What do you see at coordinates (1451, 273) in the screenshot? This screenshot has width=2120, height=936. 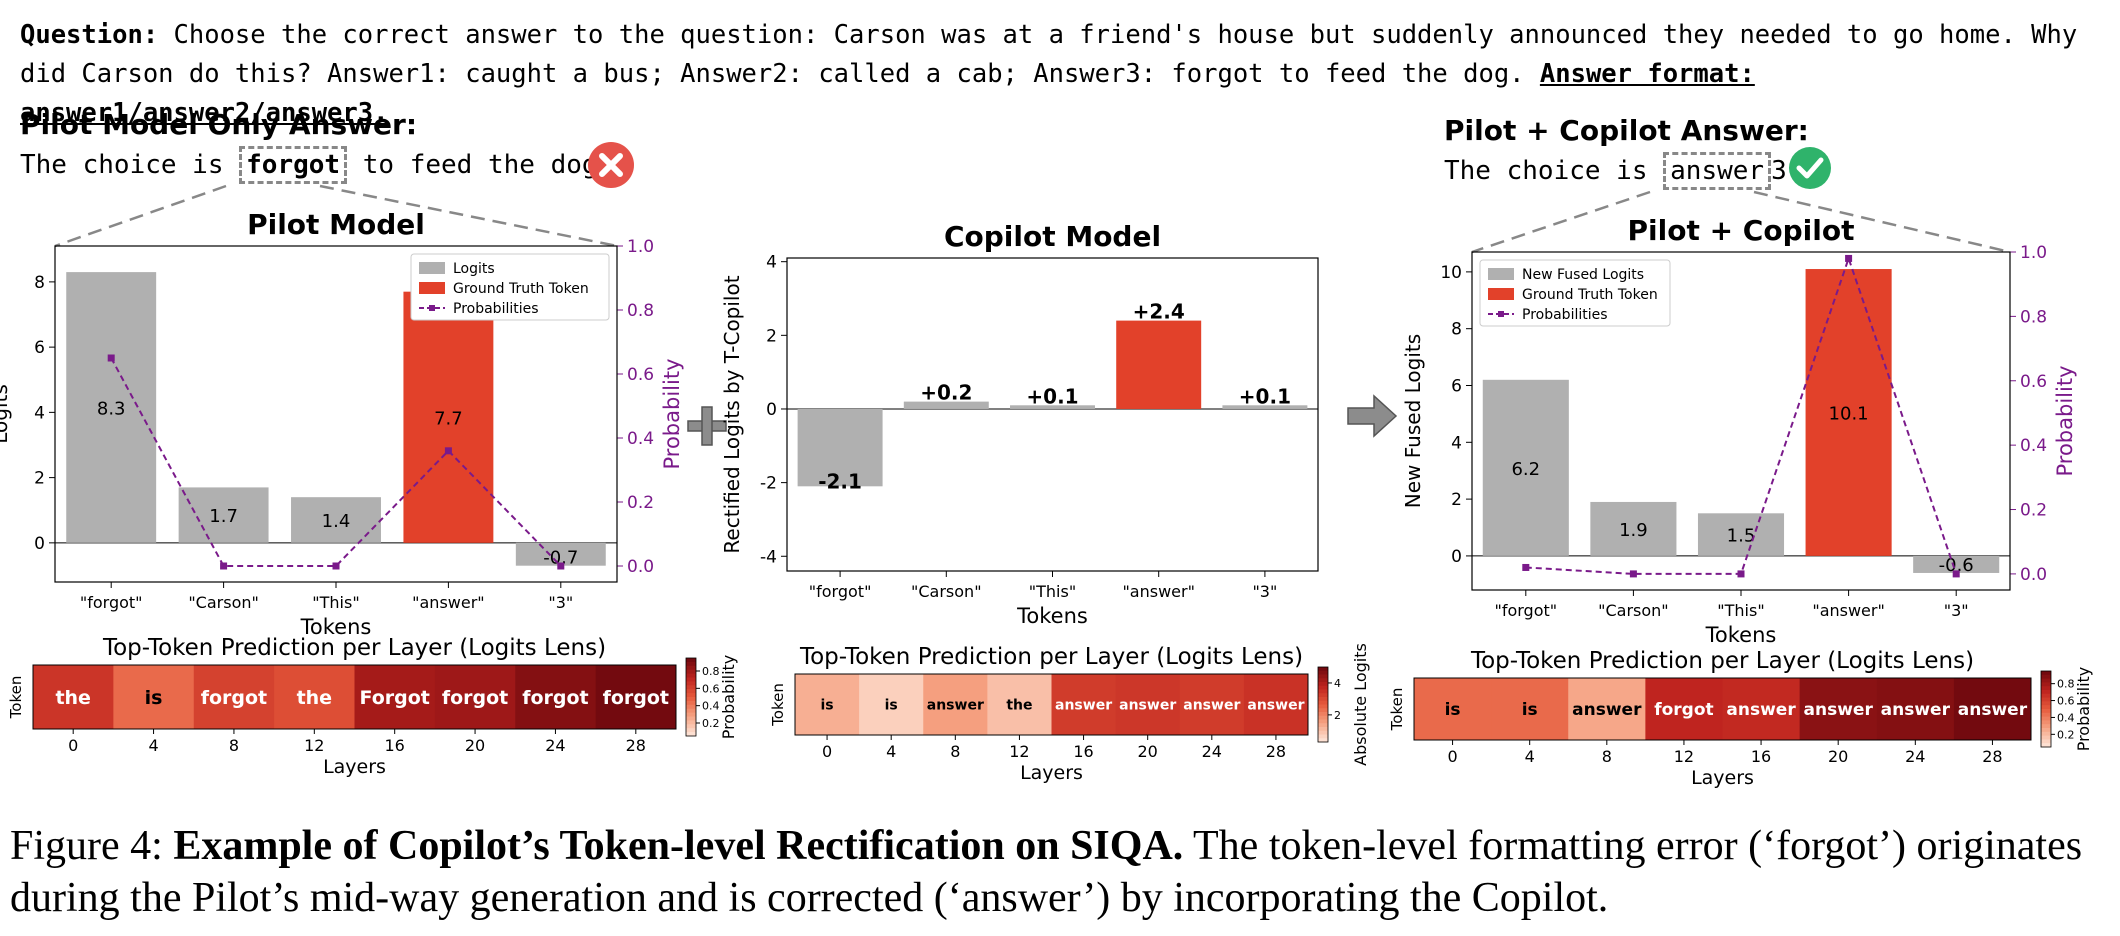 I see `y-tick-label: 10` at bounding box center [1451, 273].